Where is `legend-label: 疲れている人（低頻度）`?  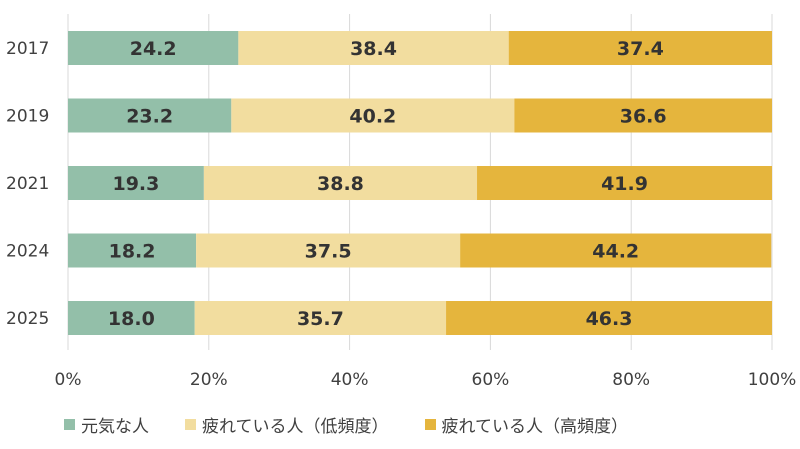 legend-label: 疲れている人（低頻度） is located at coordinates (295, 426).